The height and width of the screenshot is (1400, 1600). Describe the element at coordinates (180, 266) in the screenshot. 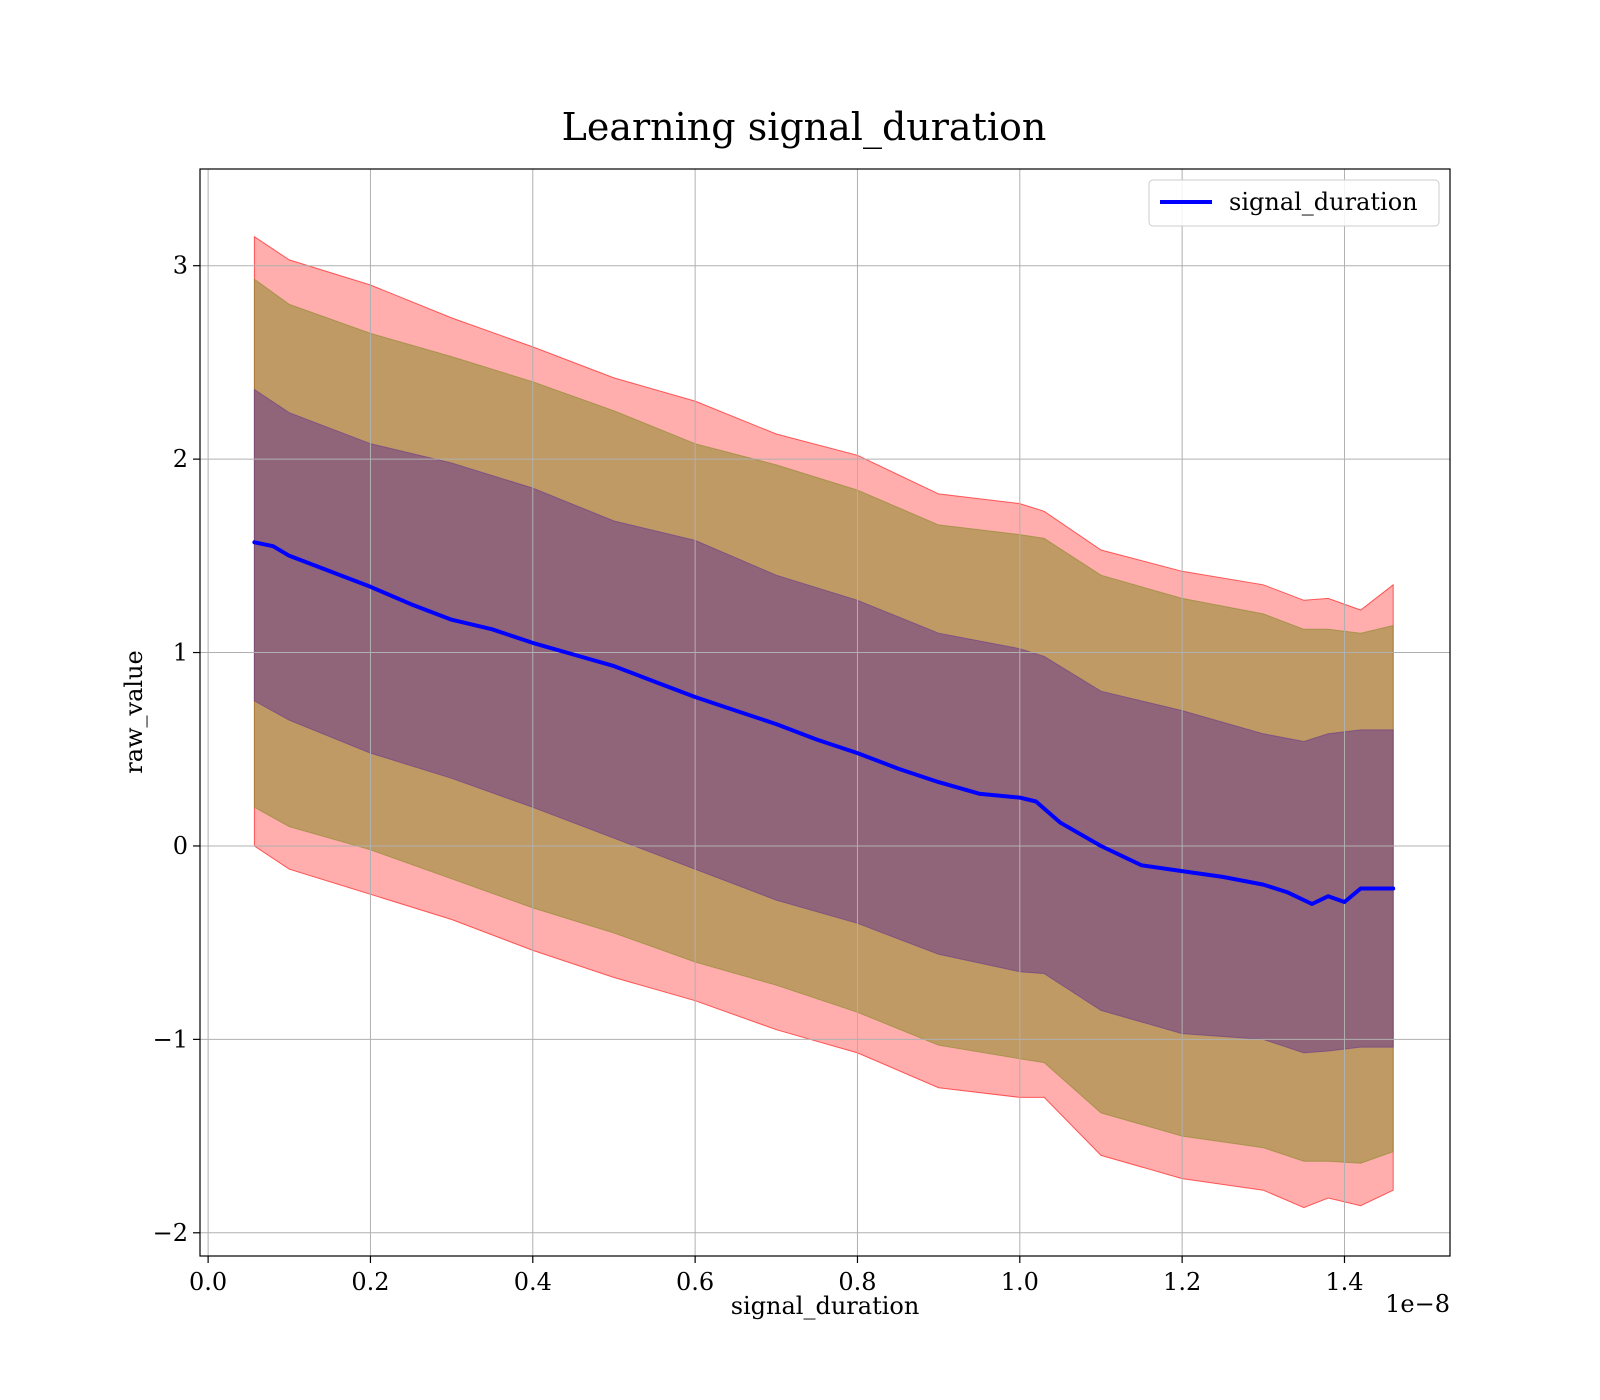

I see `y-tick-label-5: 3` at that location.